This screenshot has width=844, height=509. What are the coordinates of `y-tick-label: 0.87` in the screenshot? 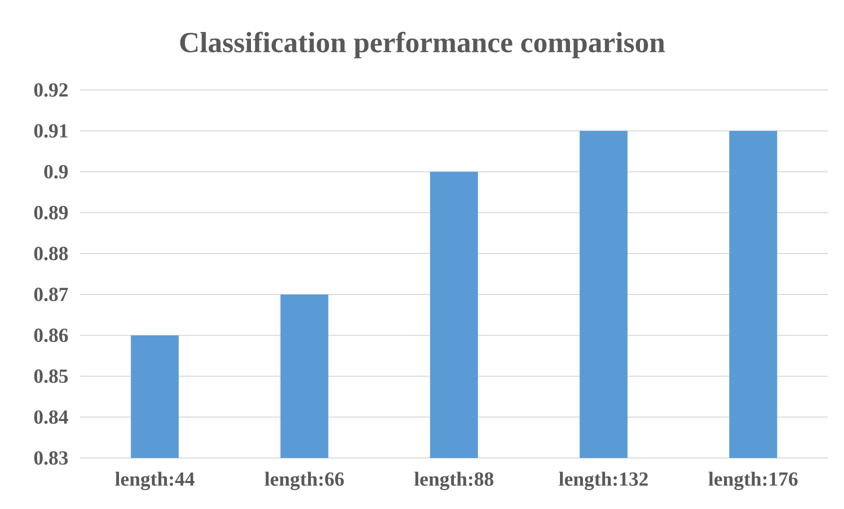 It's located at (51, 295).